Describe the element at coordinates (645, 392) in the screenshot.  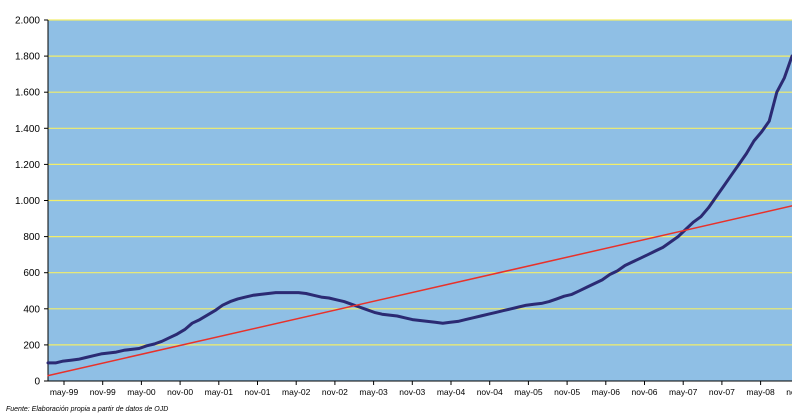
I see `x-tick-label: nov-06` at that location.